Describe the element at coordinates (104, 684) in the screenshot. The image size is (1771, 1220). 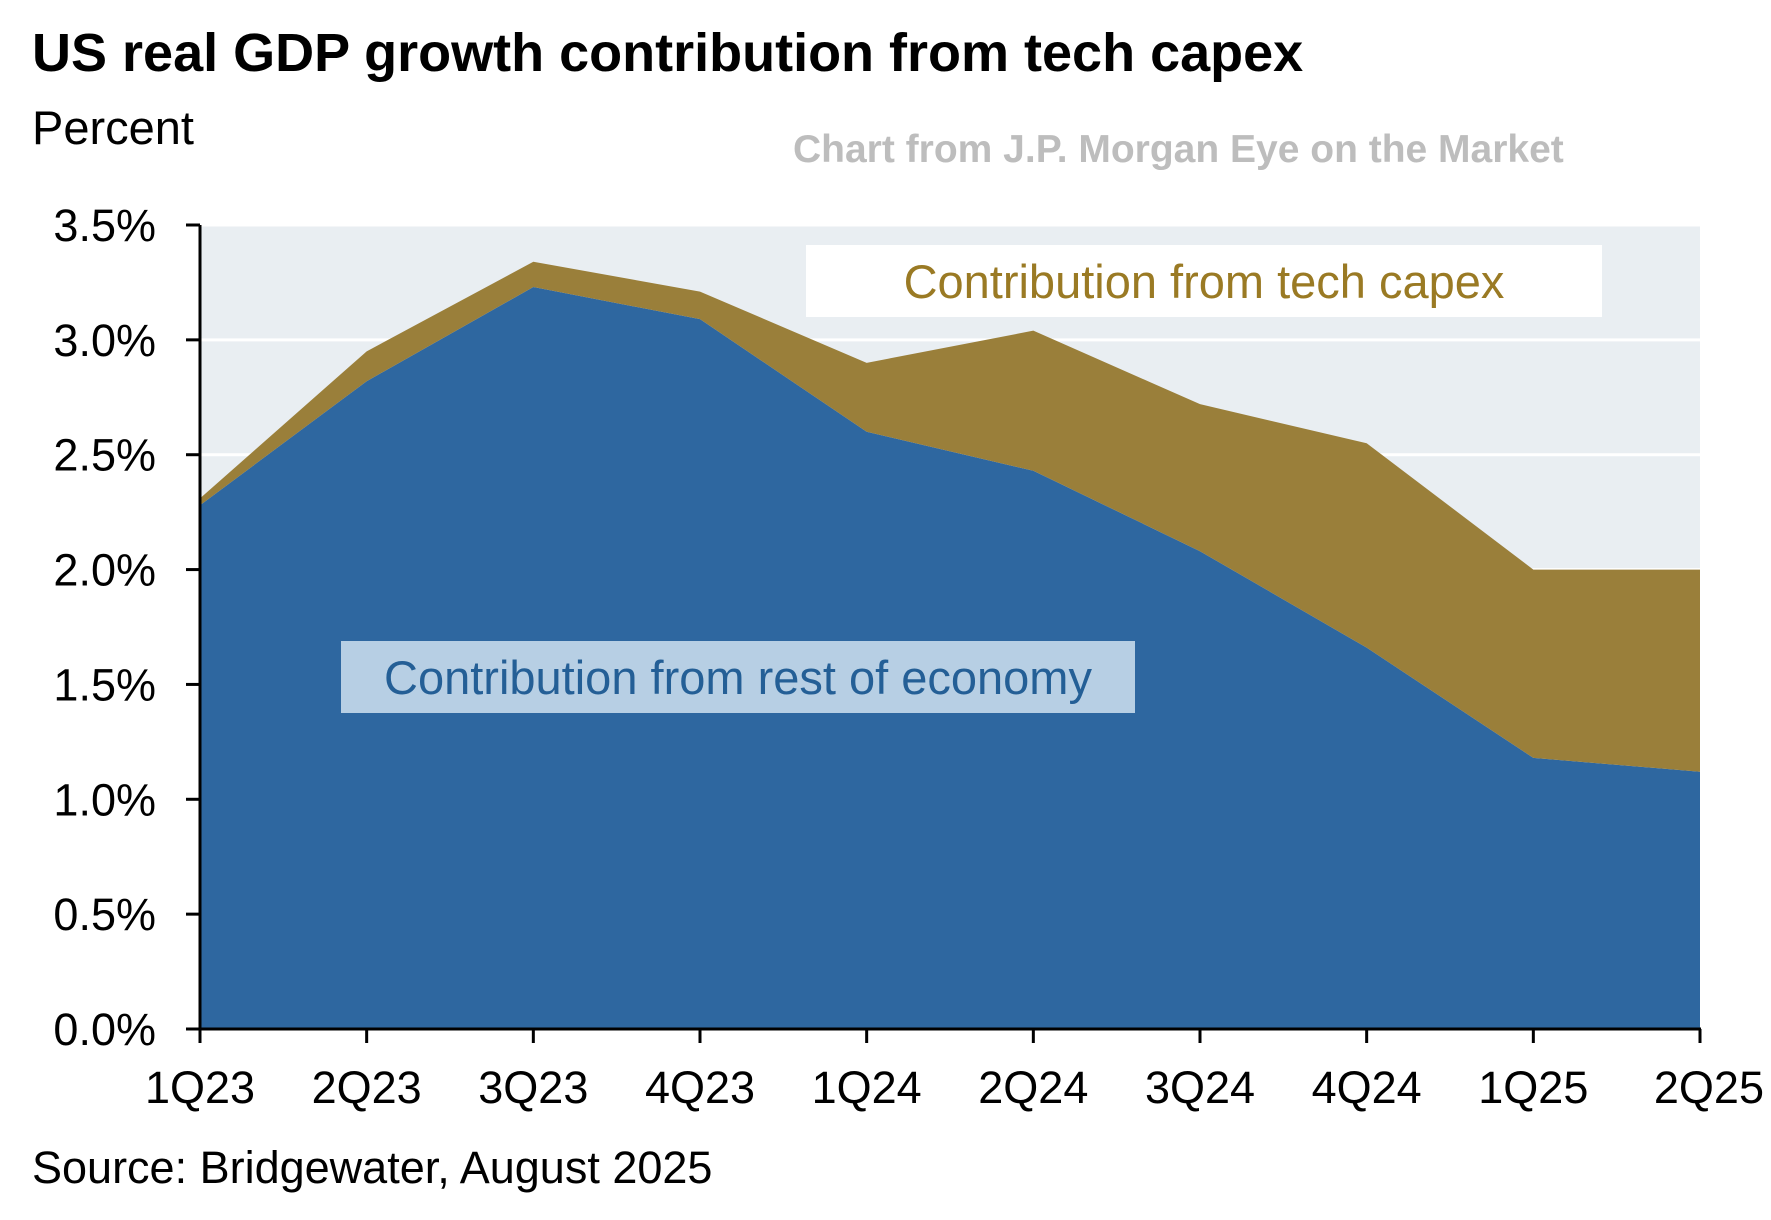
I see `y-tick-label: 1.5%` at that location.